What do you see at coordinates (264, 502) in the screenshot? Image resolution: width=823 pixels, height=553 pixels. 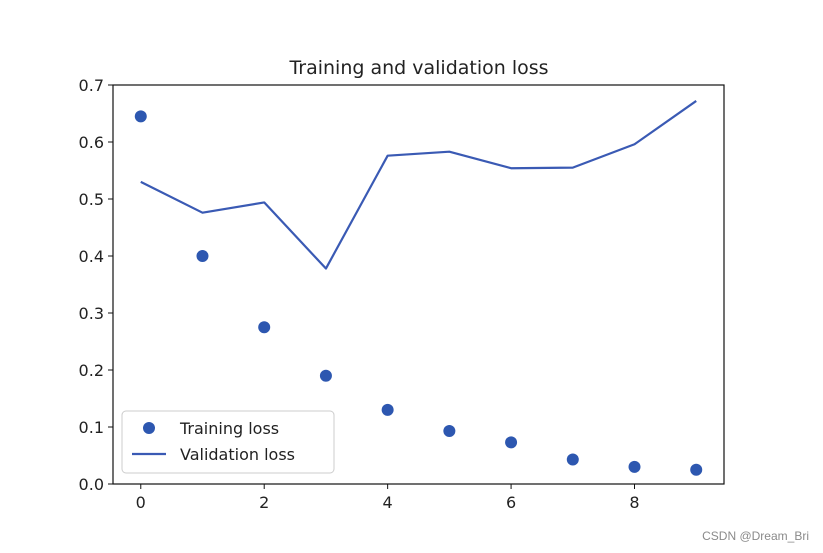 I see `x-tick-label: 2` at bounding box center [264, 502].